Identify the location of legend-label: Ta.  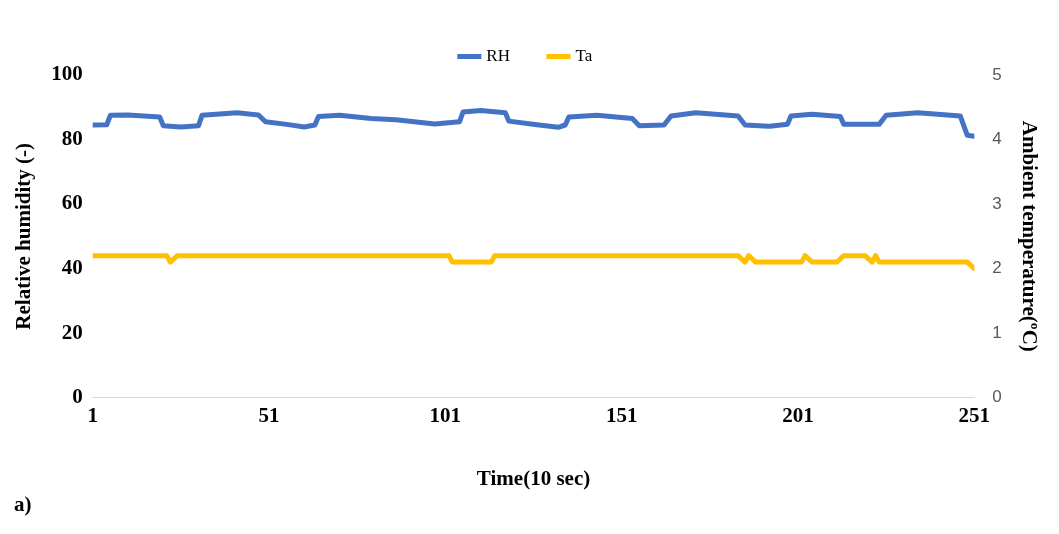
(584, 55).